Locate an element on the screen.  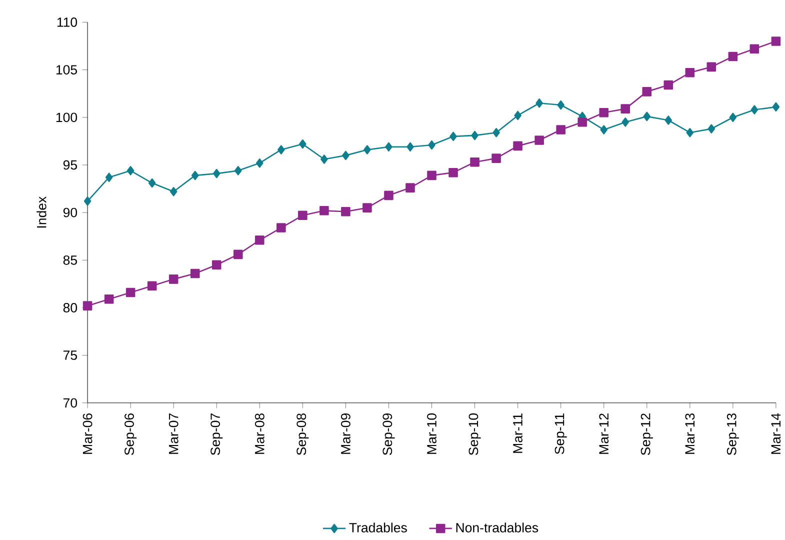
y-tick-label: 70 is located at coordinates (70, 403).